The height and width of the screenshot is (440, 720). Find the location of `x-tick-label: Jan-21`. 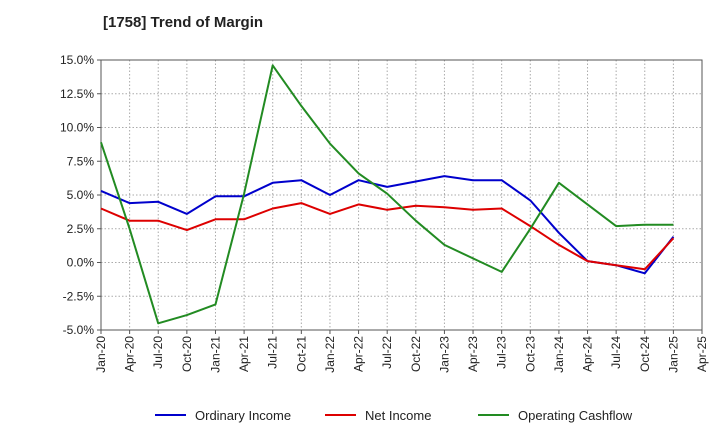

x-tick-label: Jan-21 is located at coordinates (215, 354).